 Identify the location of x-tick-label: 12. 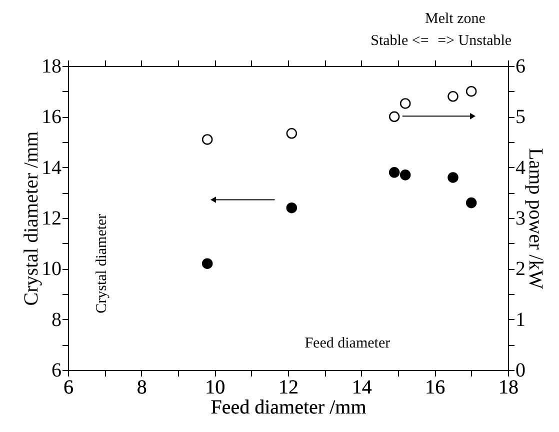
(288, 387).